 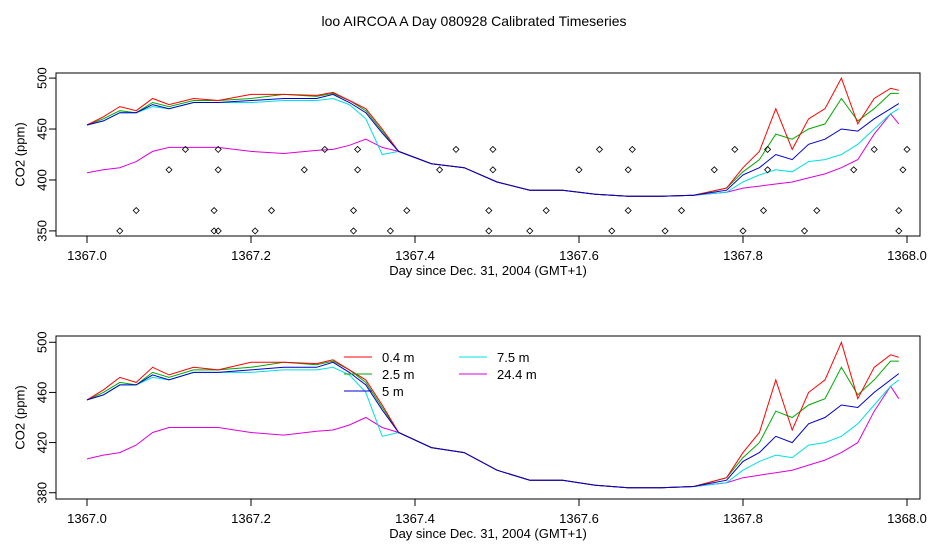 What do you see at coordinates (517, 374) in the screenshot?
I see `legend-entry: 24.4 m` at bounding box center [517, 374].